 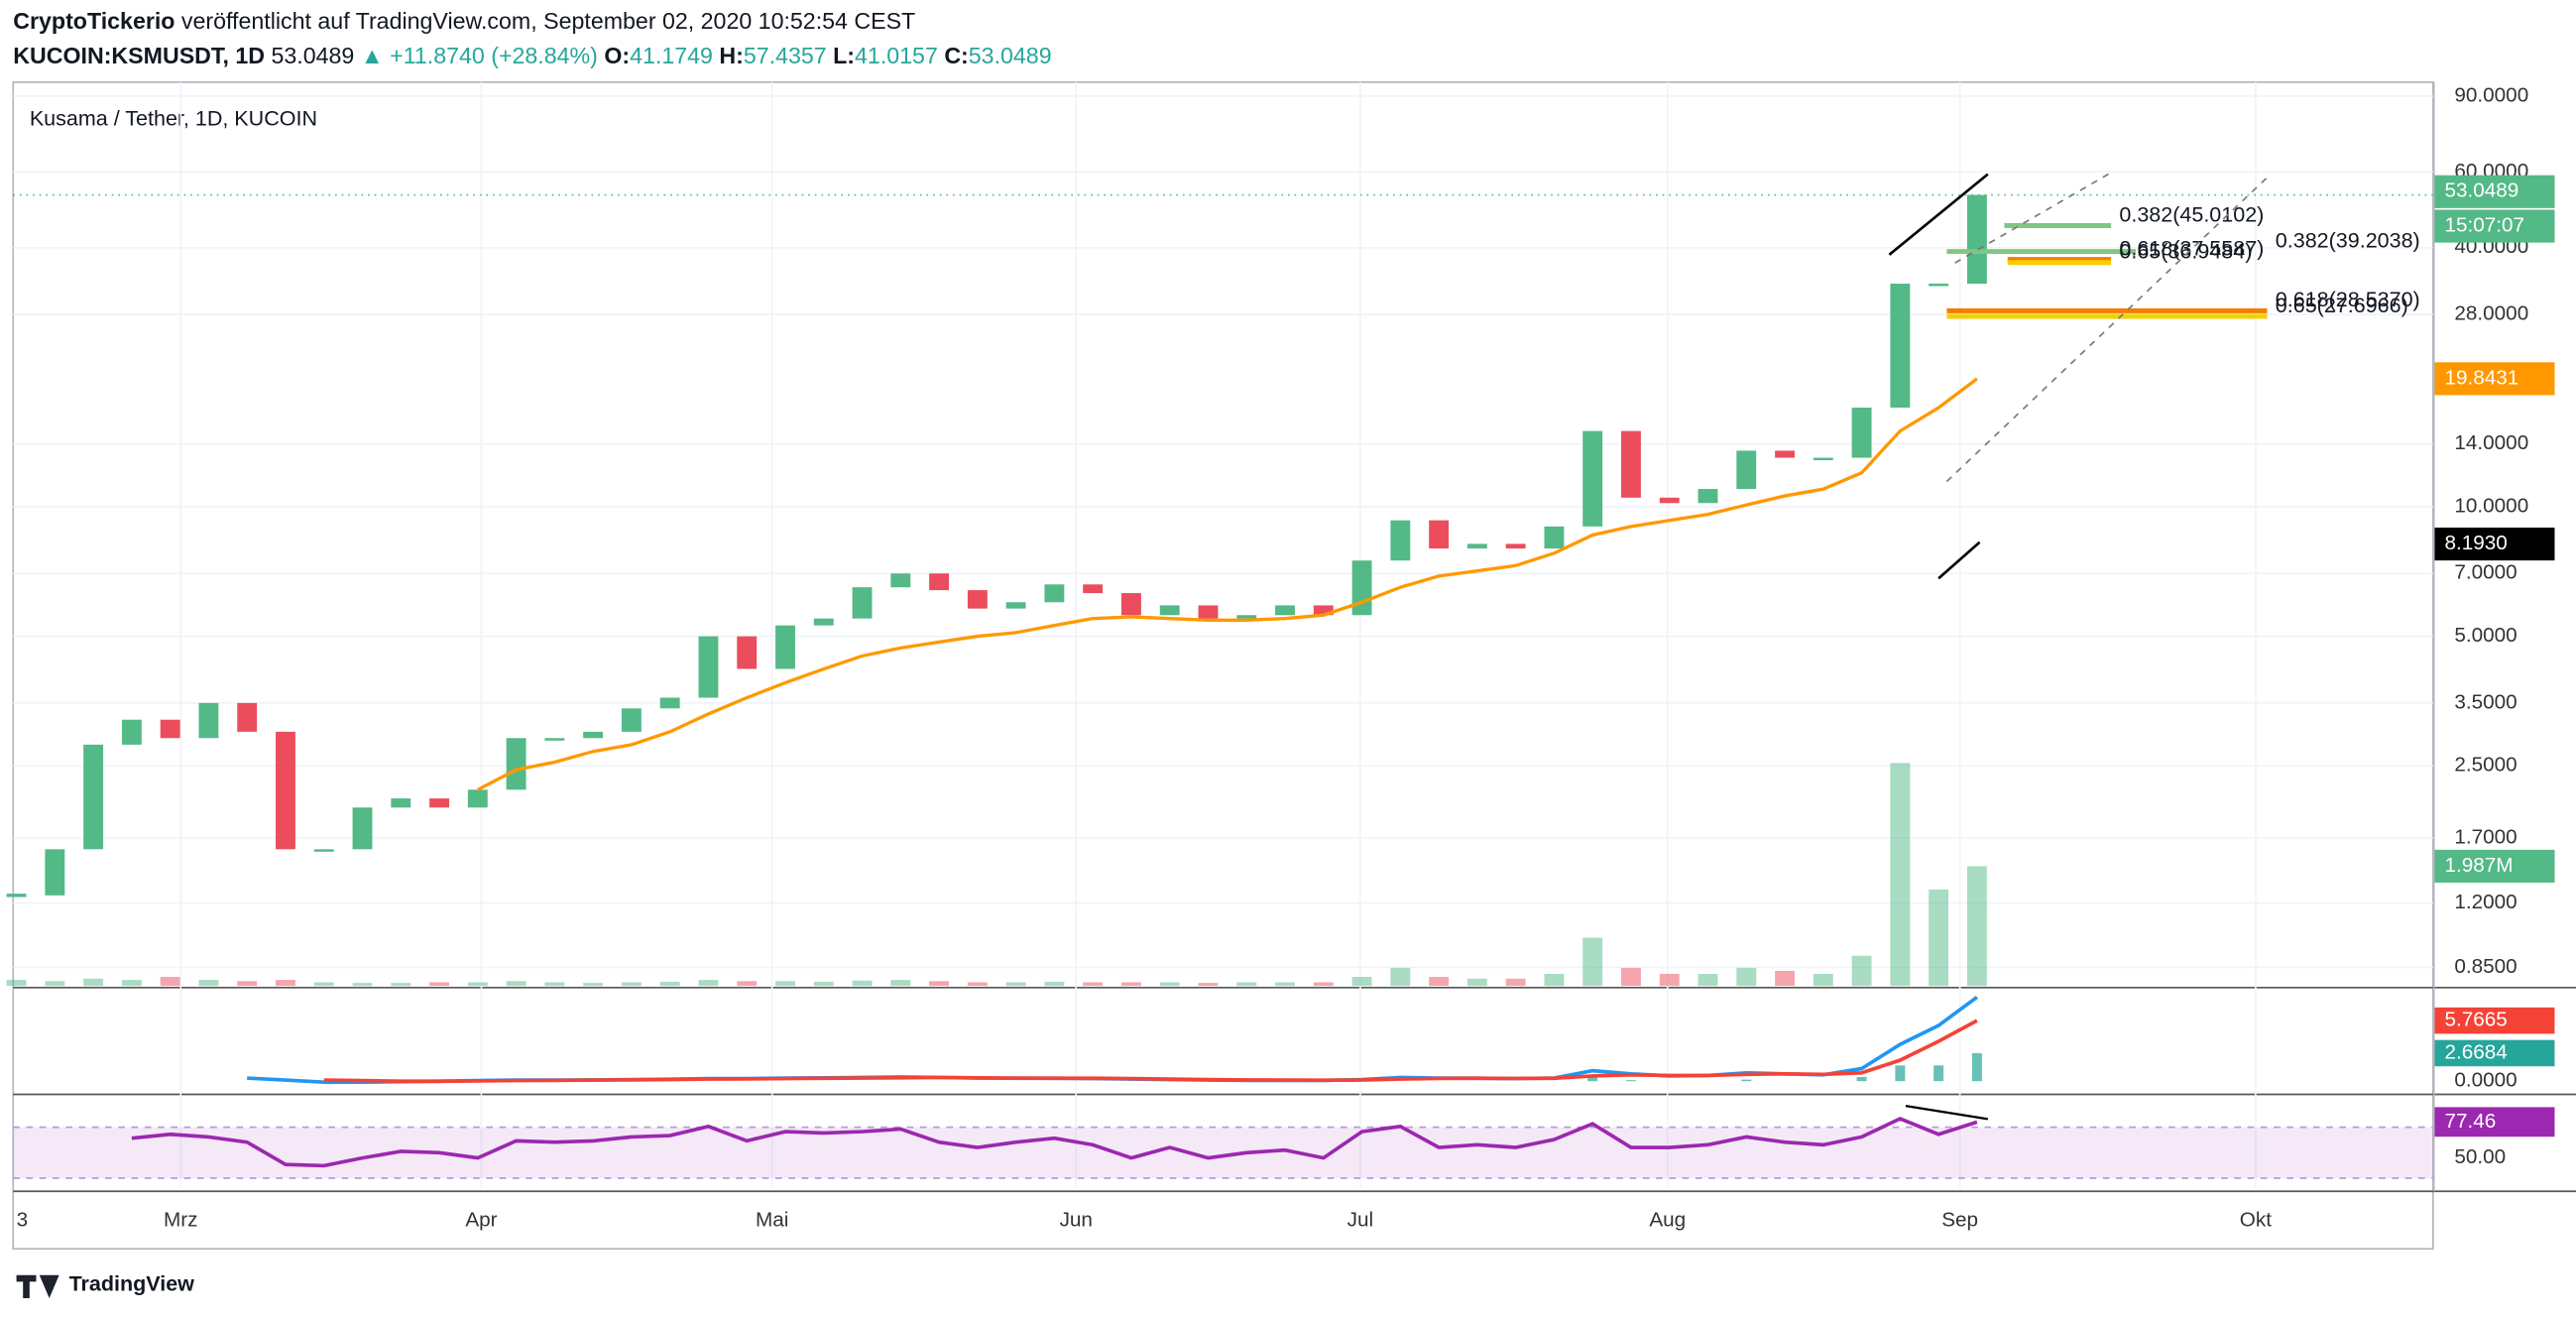 I want to click on marker-tag: 8.1930, so click(x=2476, y=543).